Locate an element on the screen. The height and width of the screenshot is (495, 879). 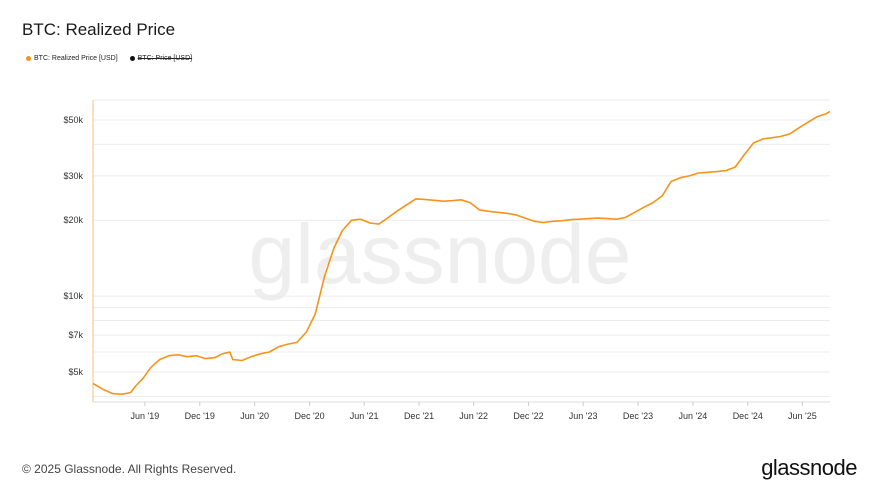
y-tick-label: $50k is located at coordinates (73, 120).